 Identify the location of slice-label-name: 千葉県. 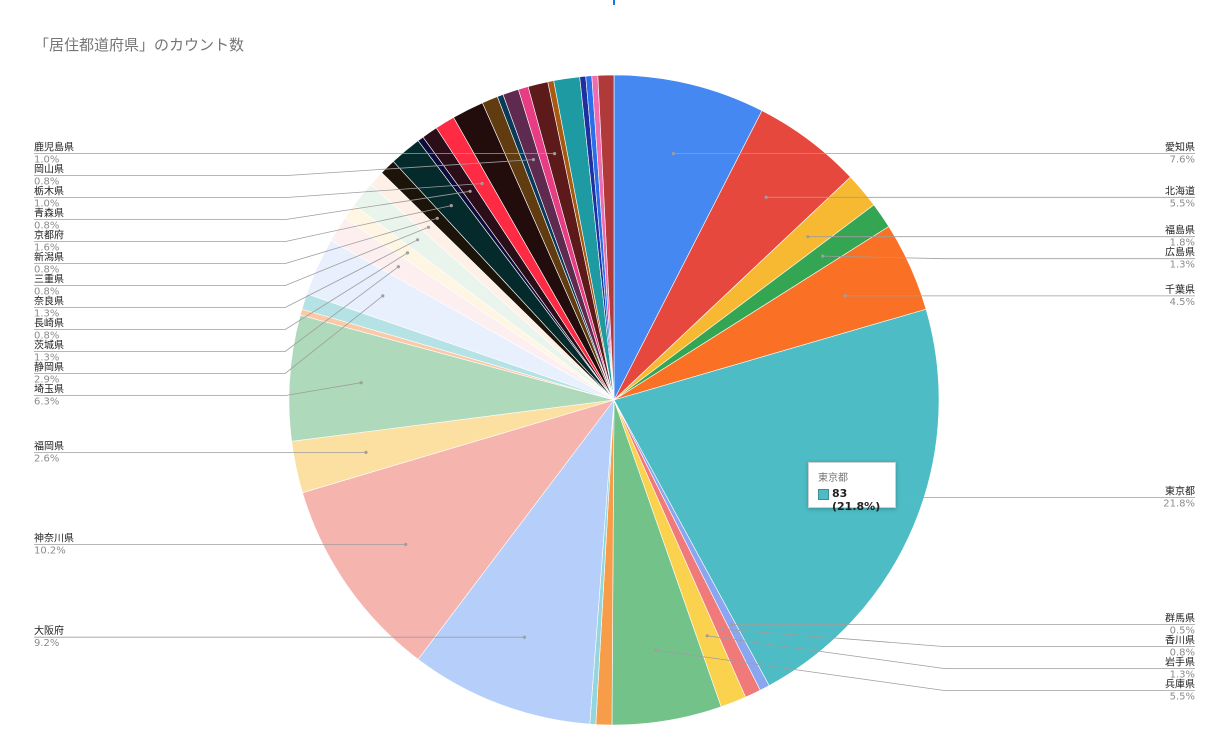
(1180, 289).